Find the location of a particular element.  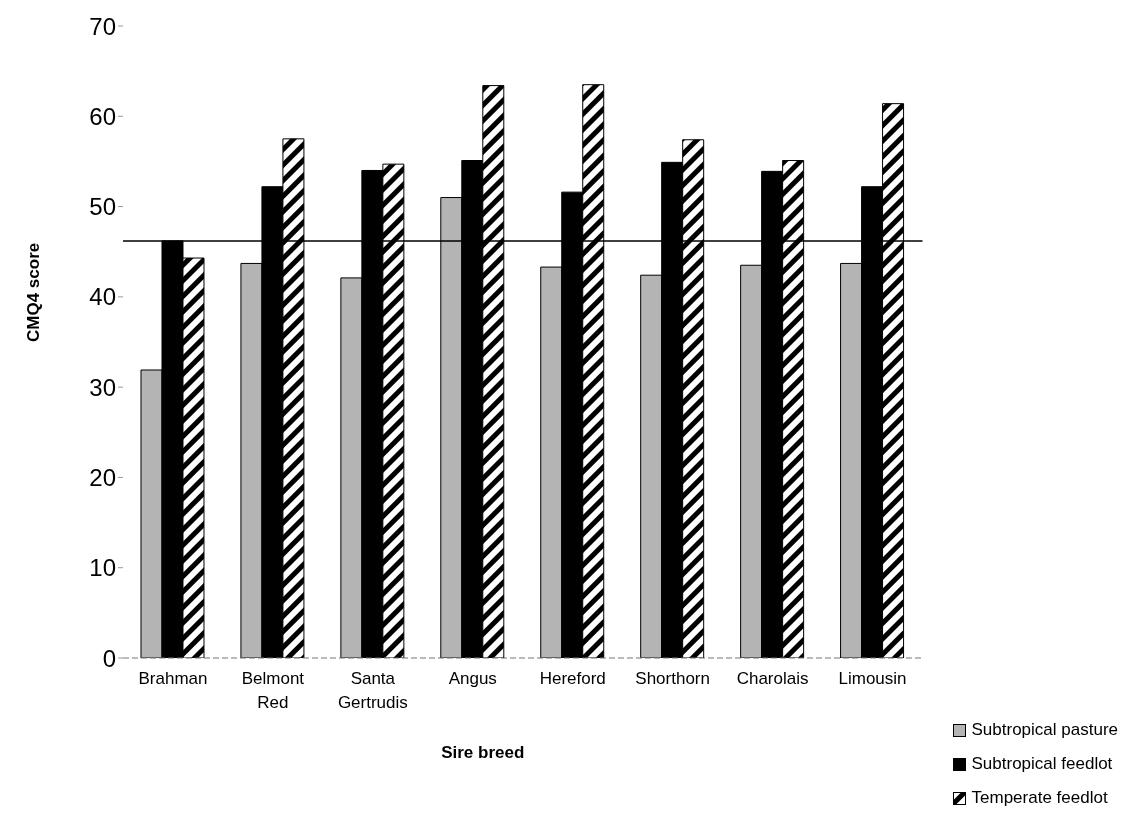

y-tick-label: 60 is located at coordinates (102, 116).